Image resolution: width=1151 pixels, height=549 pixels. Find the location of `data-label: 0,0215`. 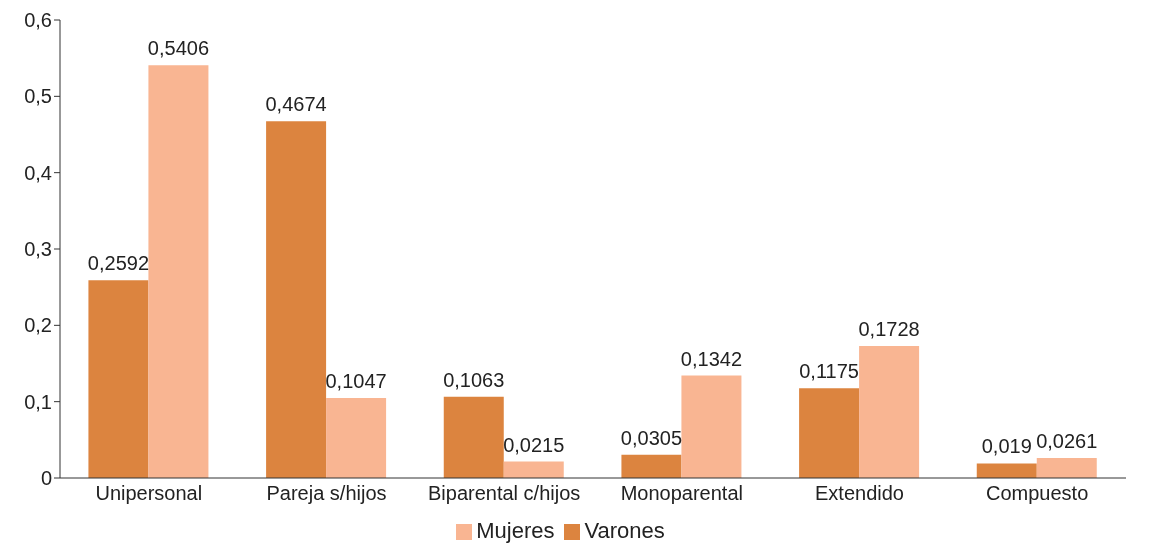

data-label: 0,0215 is located at coordinates (534, 444).